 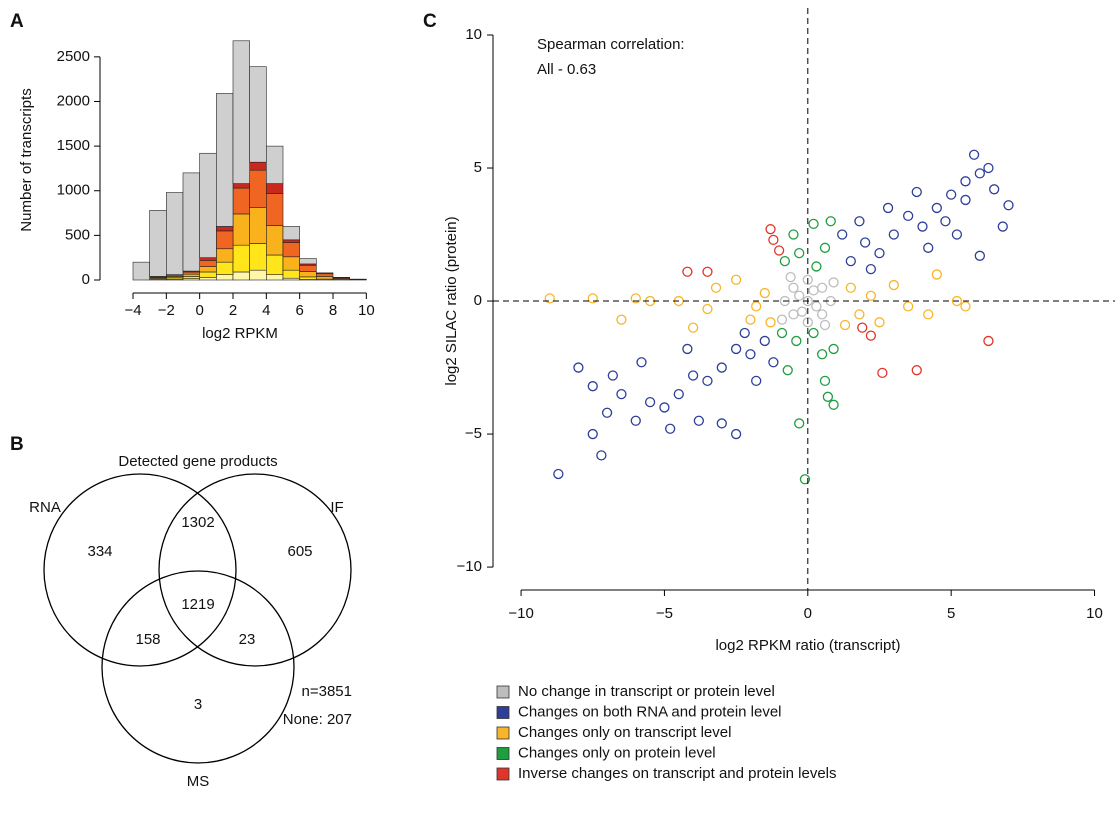 I want to click on x-tick-label: −10, so click(x=520, y=613).